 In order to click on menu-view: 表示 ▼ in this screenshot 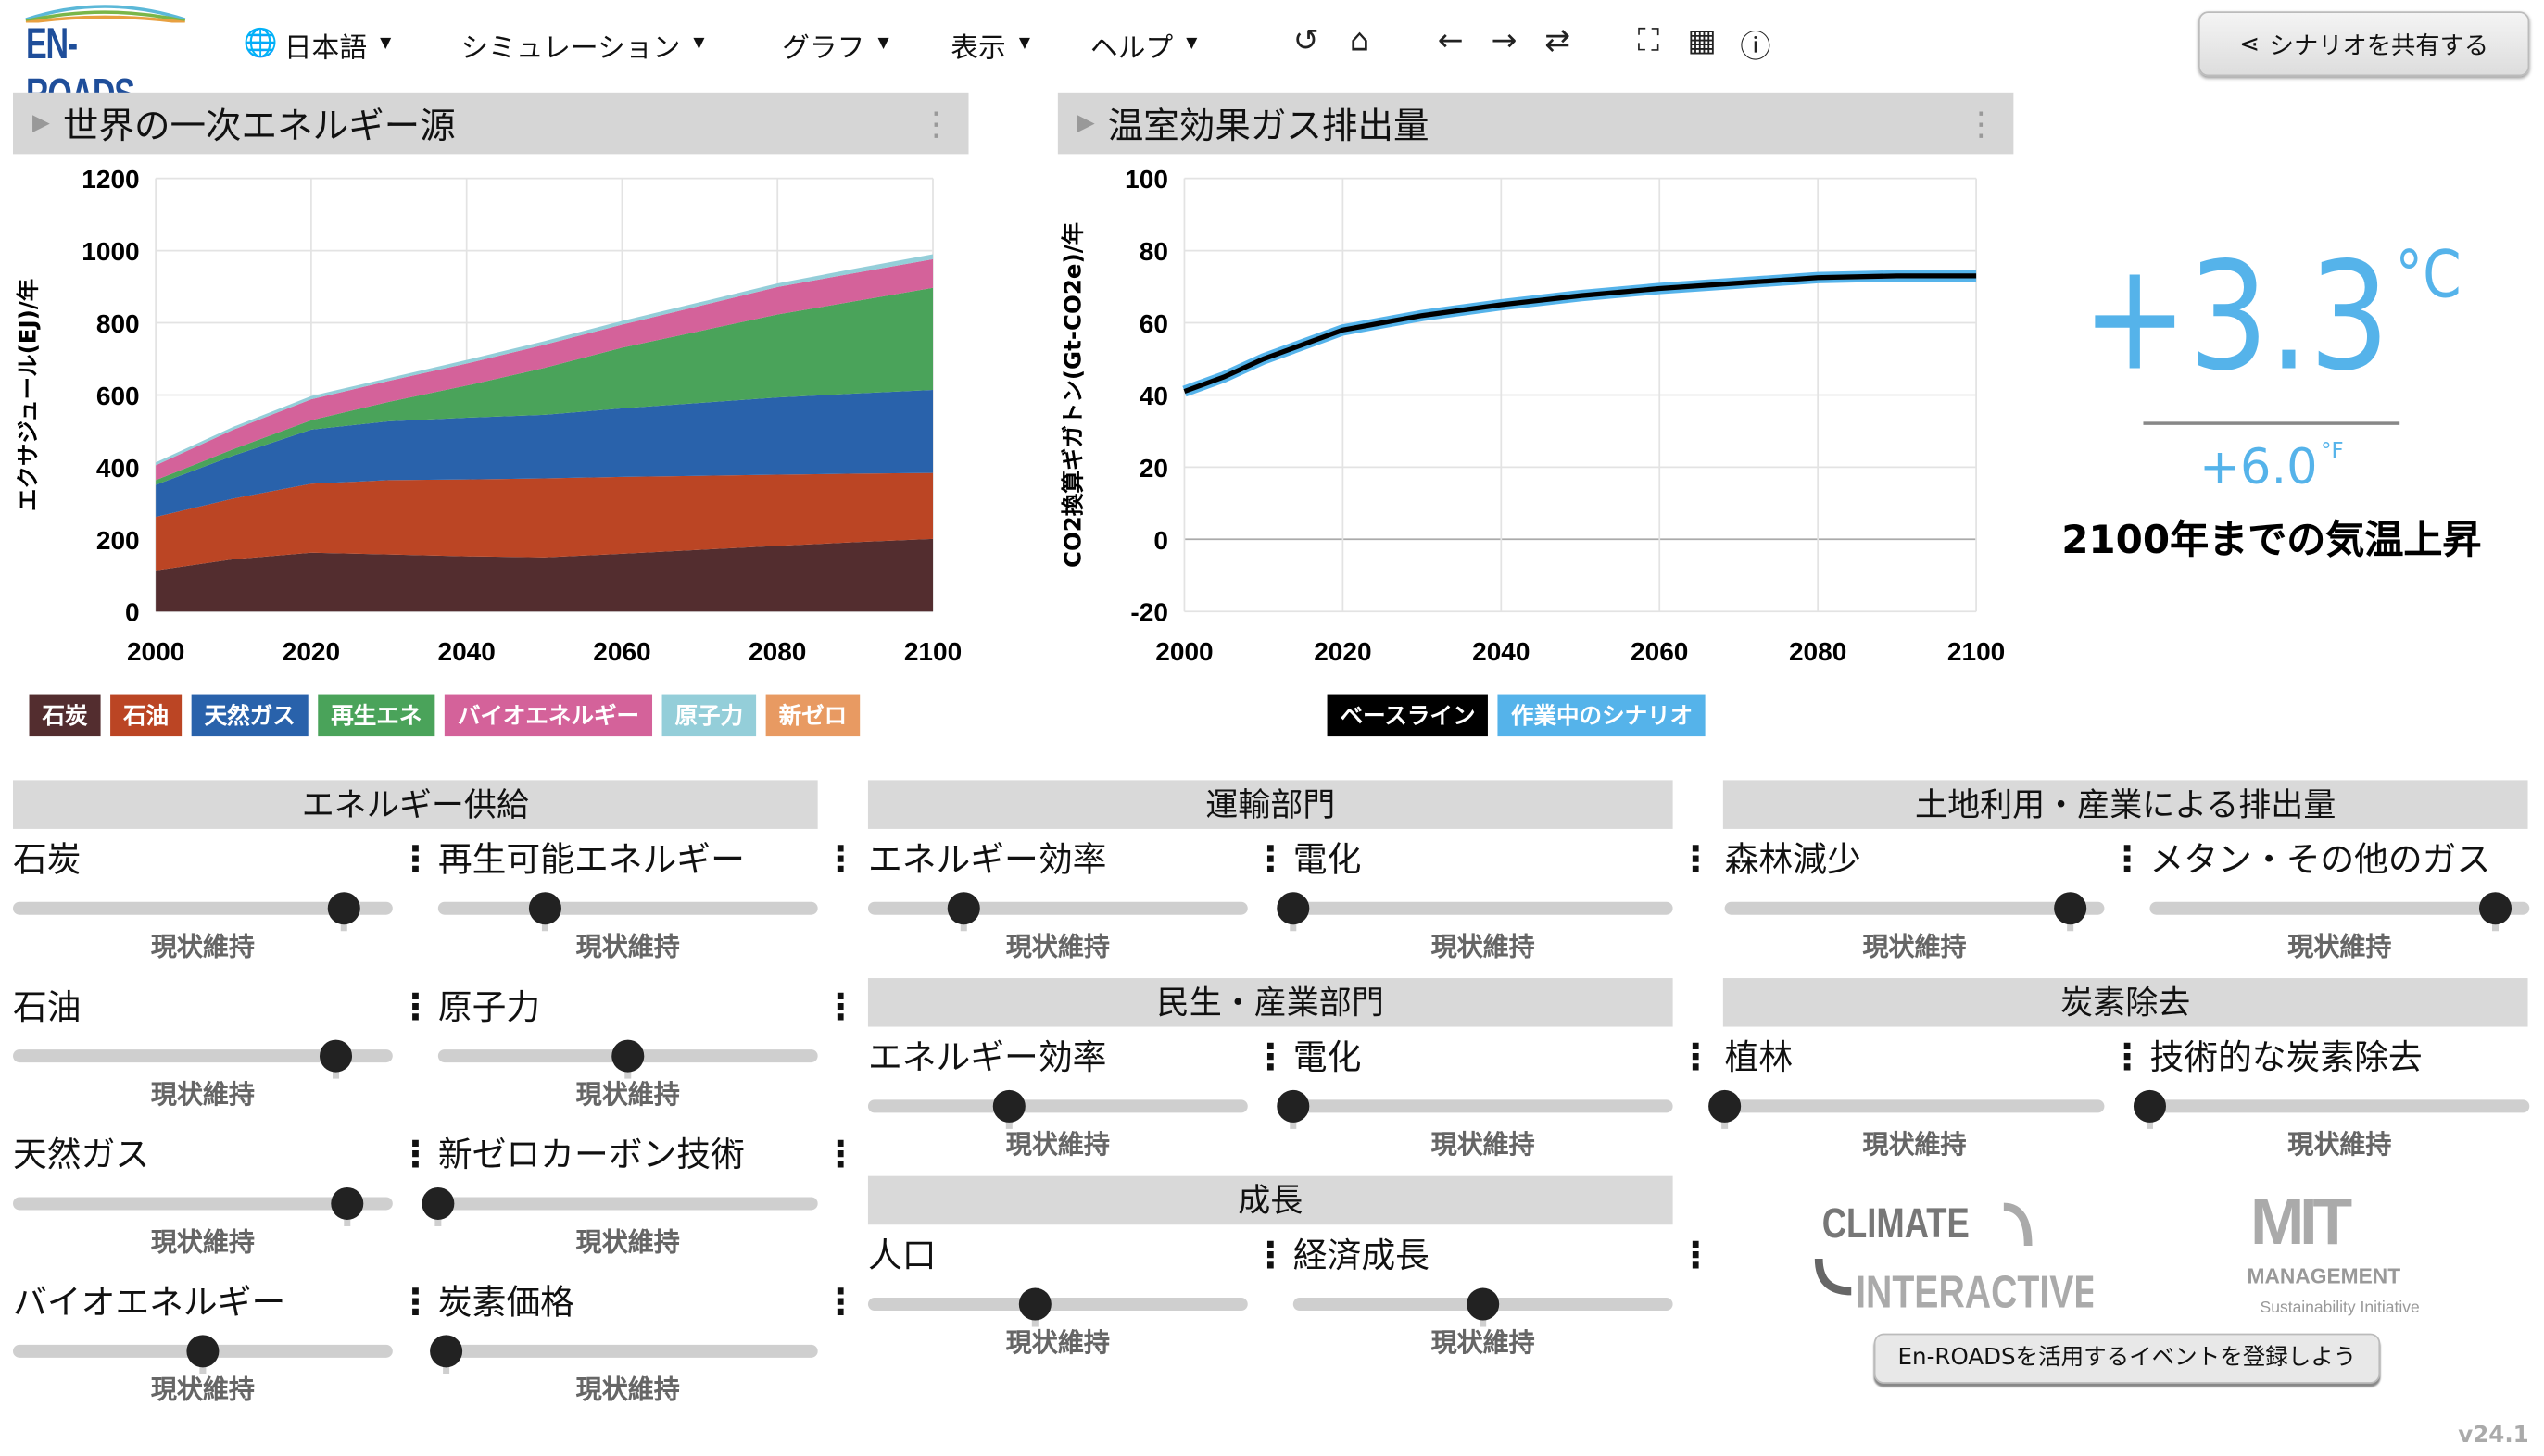, I will do `click(991, 44)`.